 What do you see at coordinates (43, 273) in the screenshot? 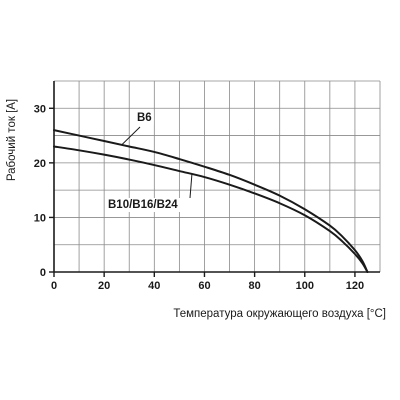
I see `y-tick-label: 0` at bounding box center [43, 273].